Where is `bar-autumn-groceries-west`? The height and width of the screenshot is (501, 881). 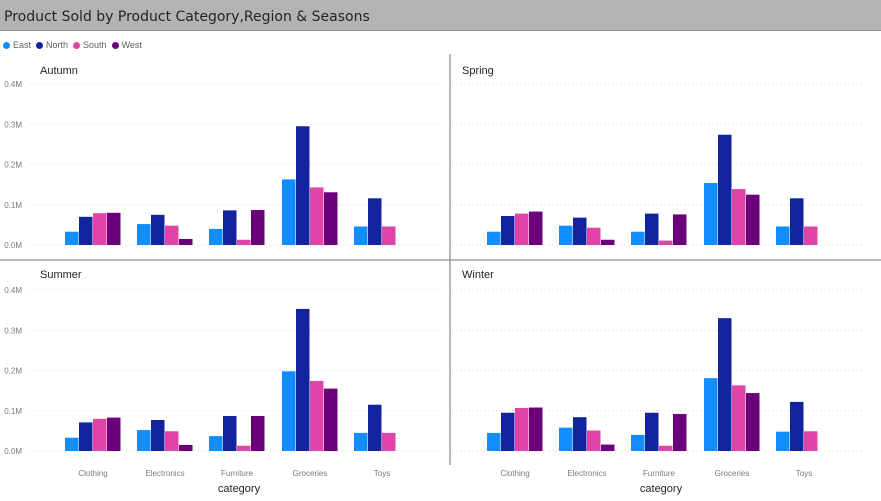
bar-autumn-groceries-west is located at coordinates (331, 218).